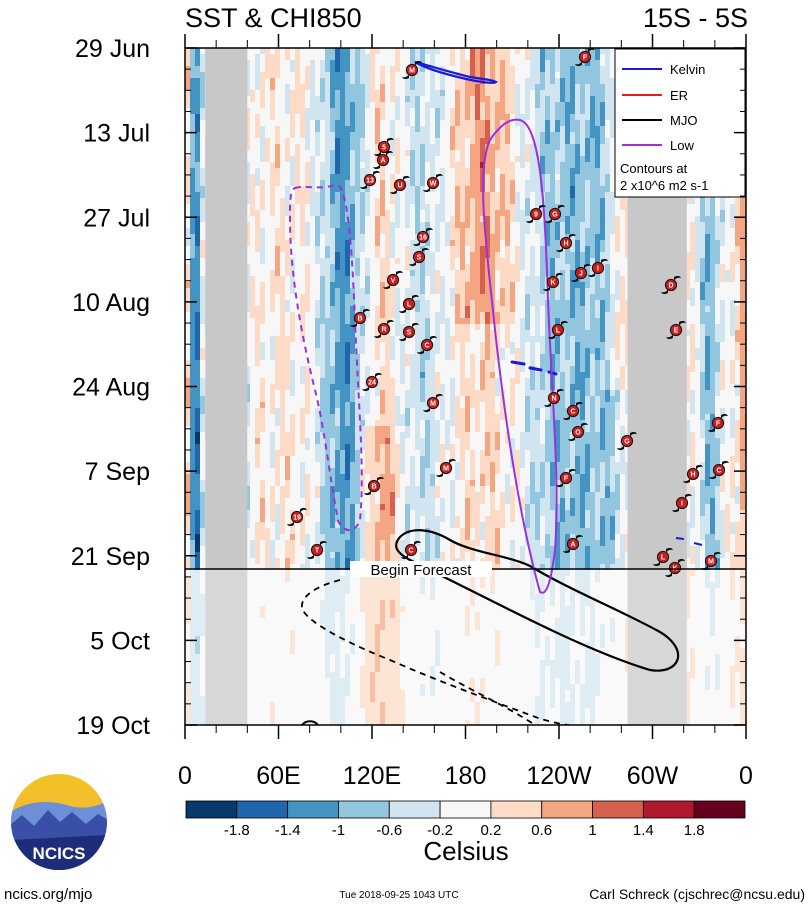 The width and height of the screenshot is (809, 907). Describe the element at coordinates (466, 776) in the screenshot. I see `x-tick-label: 180` at that location.